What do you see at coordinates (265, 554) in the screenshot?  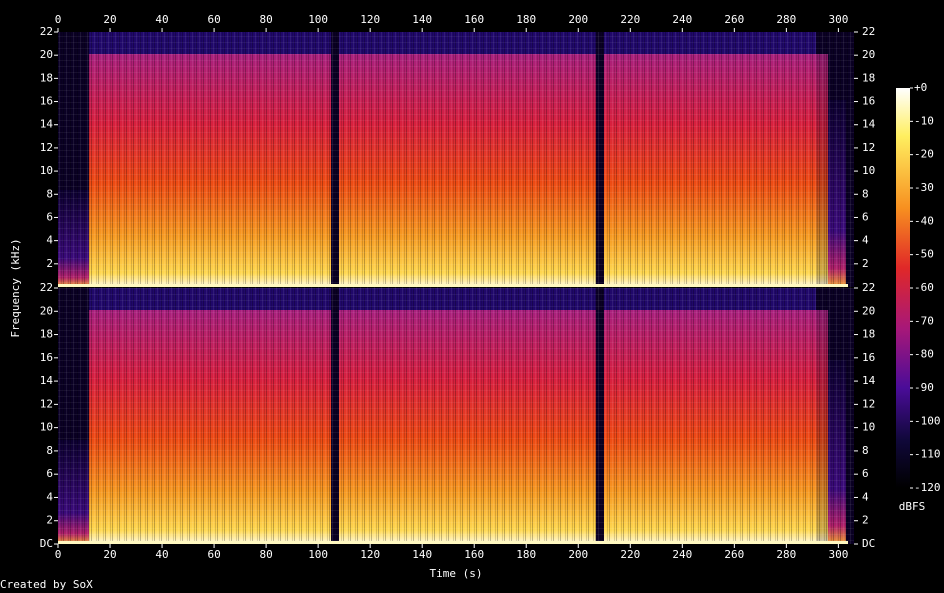 I see `x-tick-label-bottom: 80` at bounding box center [265, 554].